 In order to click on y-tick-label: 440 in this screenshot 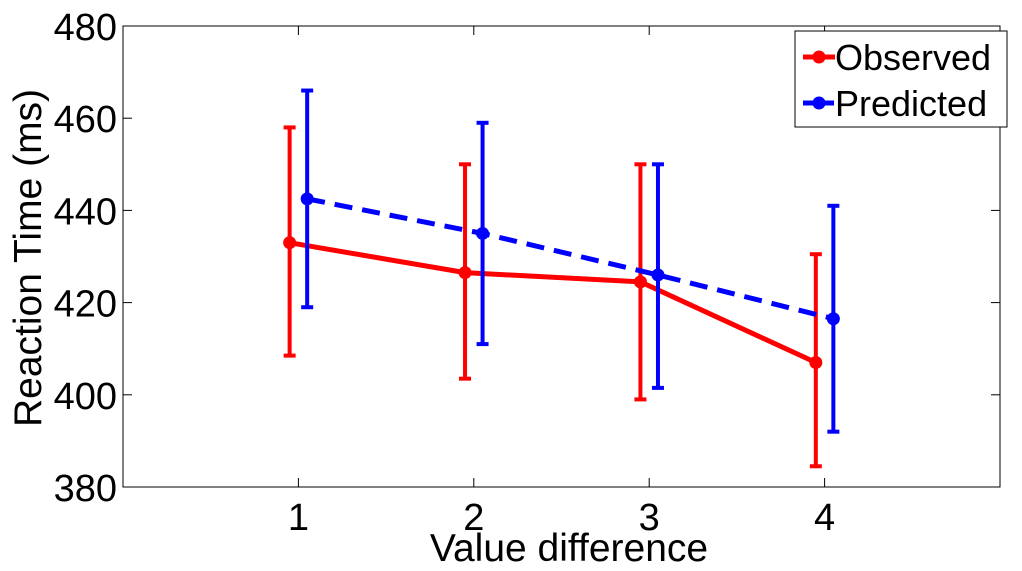, I will do `click(85, 212)`.